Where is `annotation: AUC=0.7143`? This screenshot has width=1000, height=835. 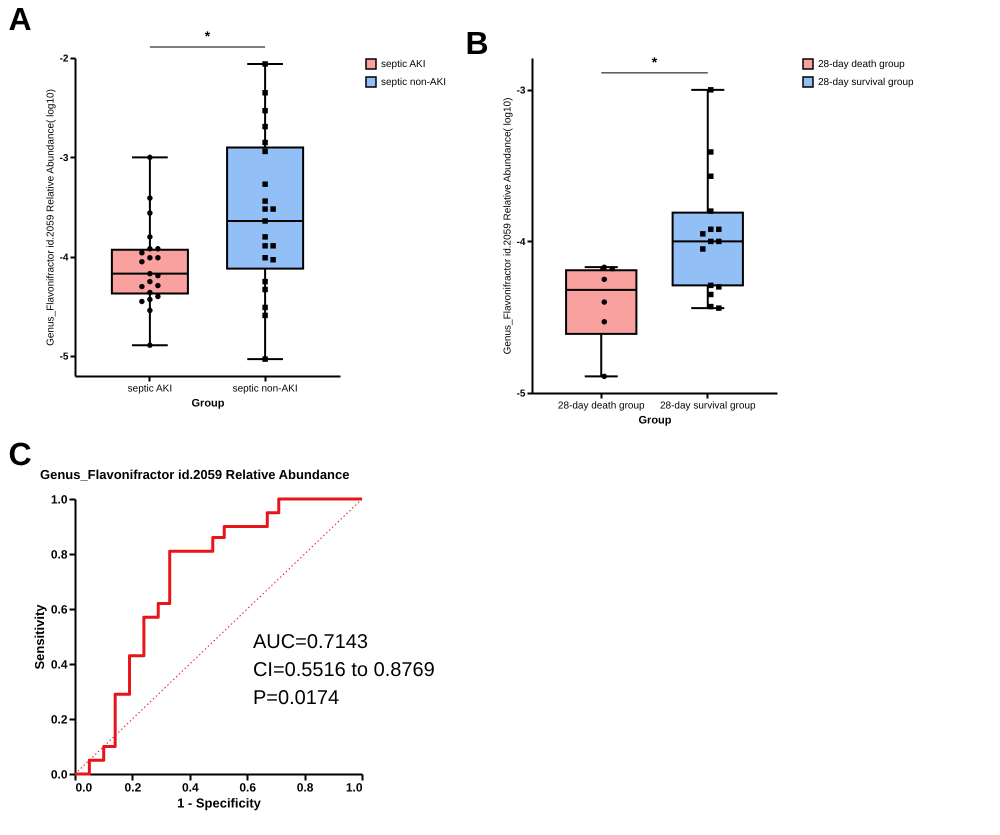
annotation: AUC=0.7143 is located at coordinates (310, 642).